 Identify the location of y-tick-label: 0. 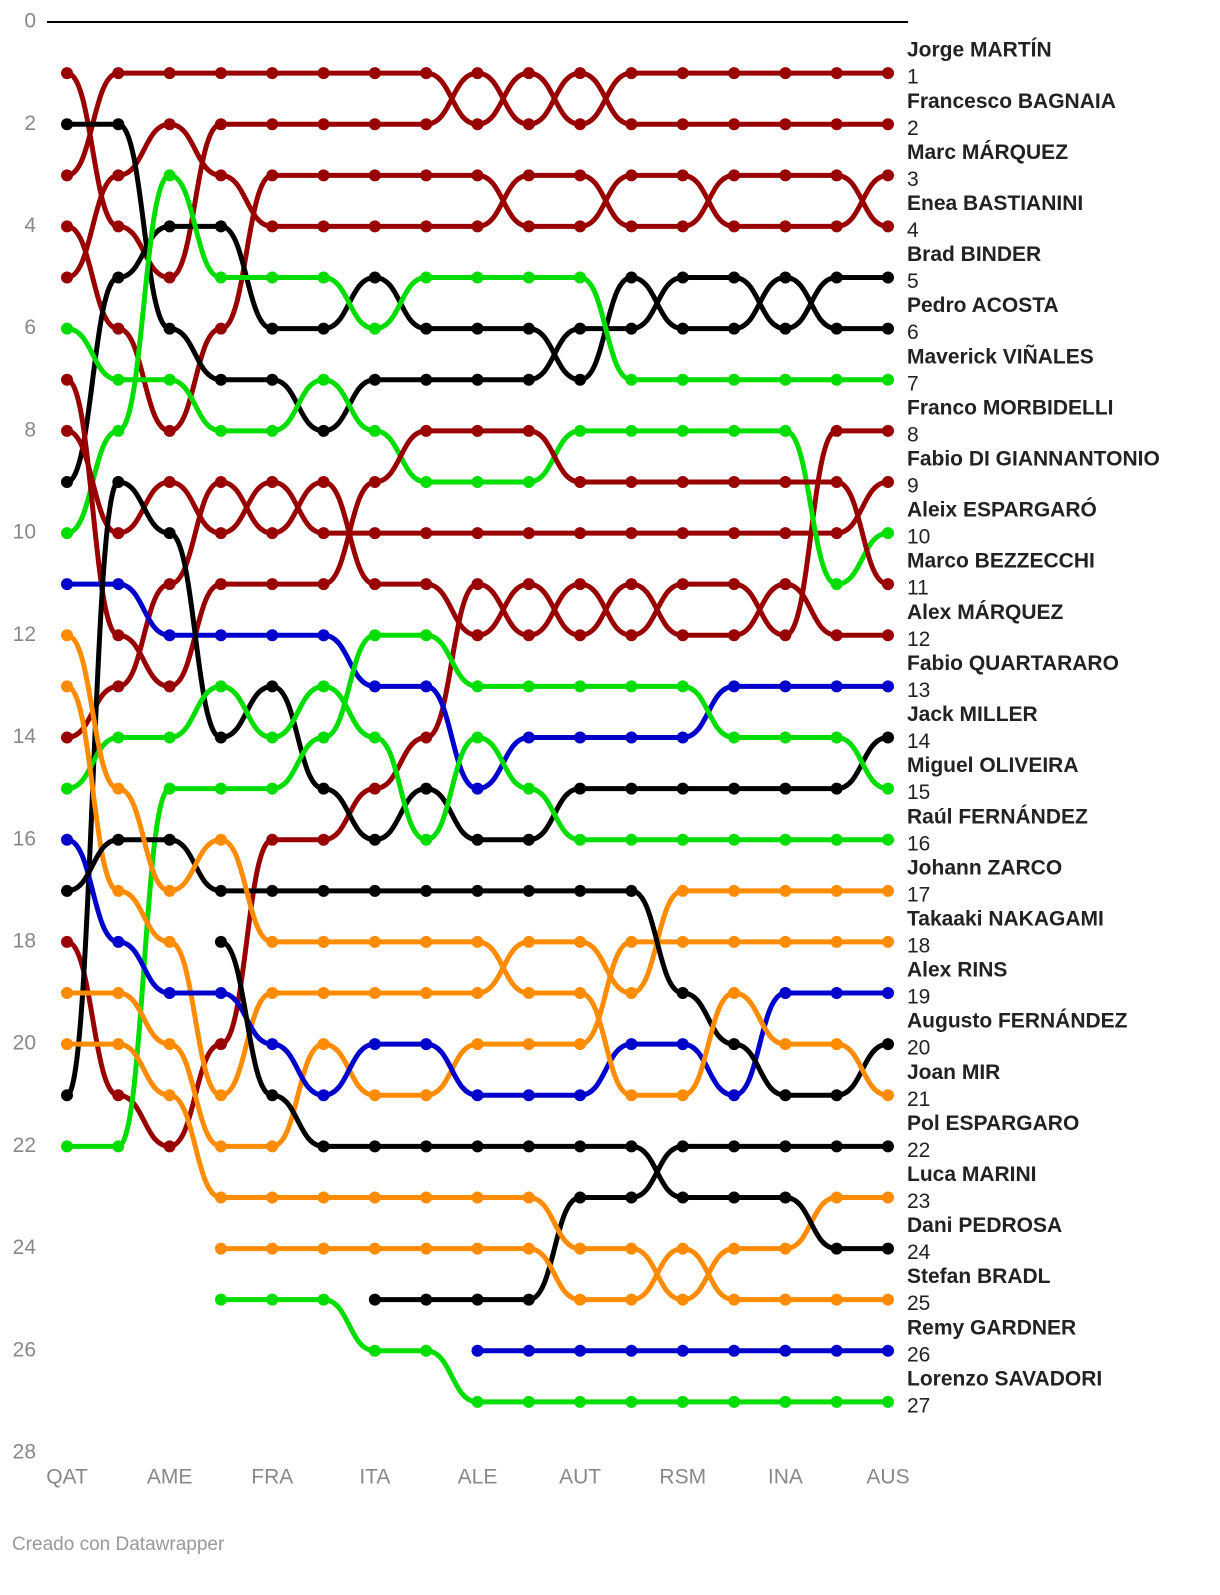
(30, 21).